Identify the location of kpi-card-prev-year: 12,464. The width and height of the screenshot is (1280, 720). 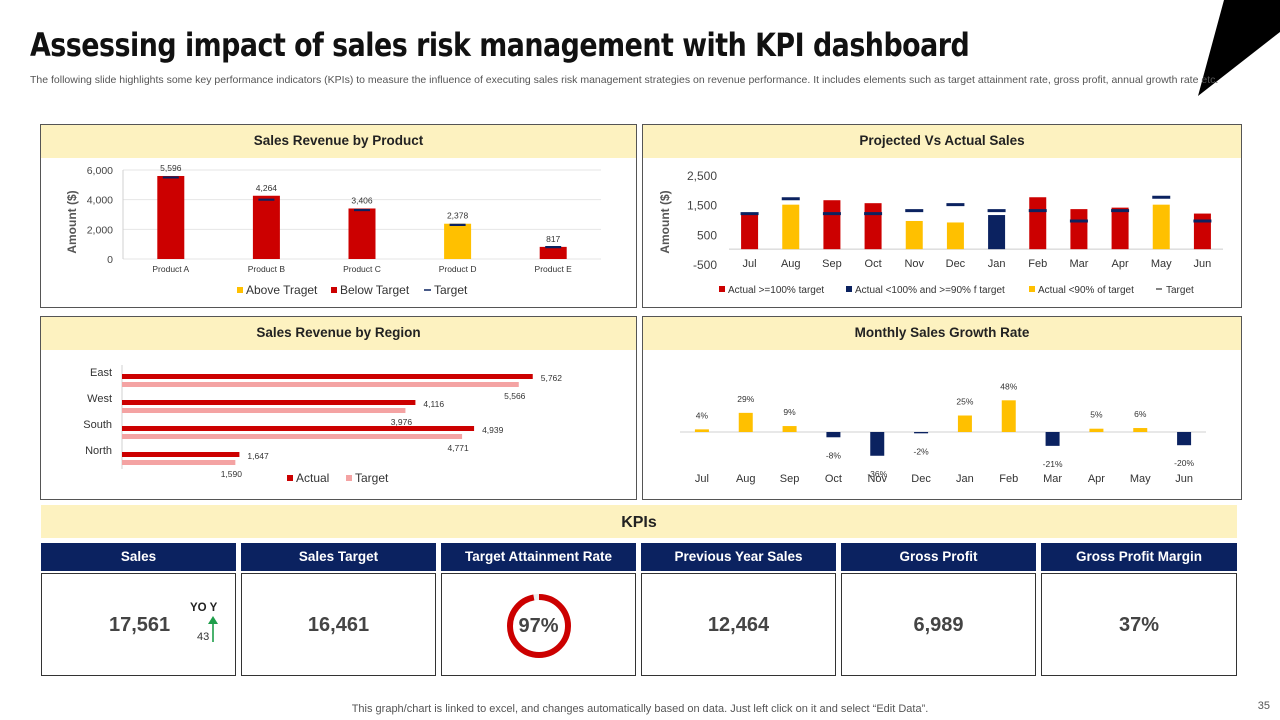
(738, 624).